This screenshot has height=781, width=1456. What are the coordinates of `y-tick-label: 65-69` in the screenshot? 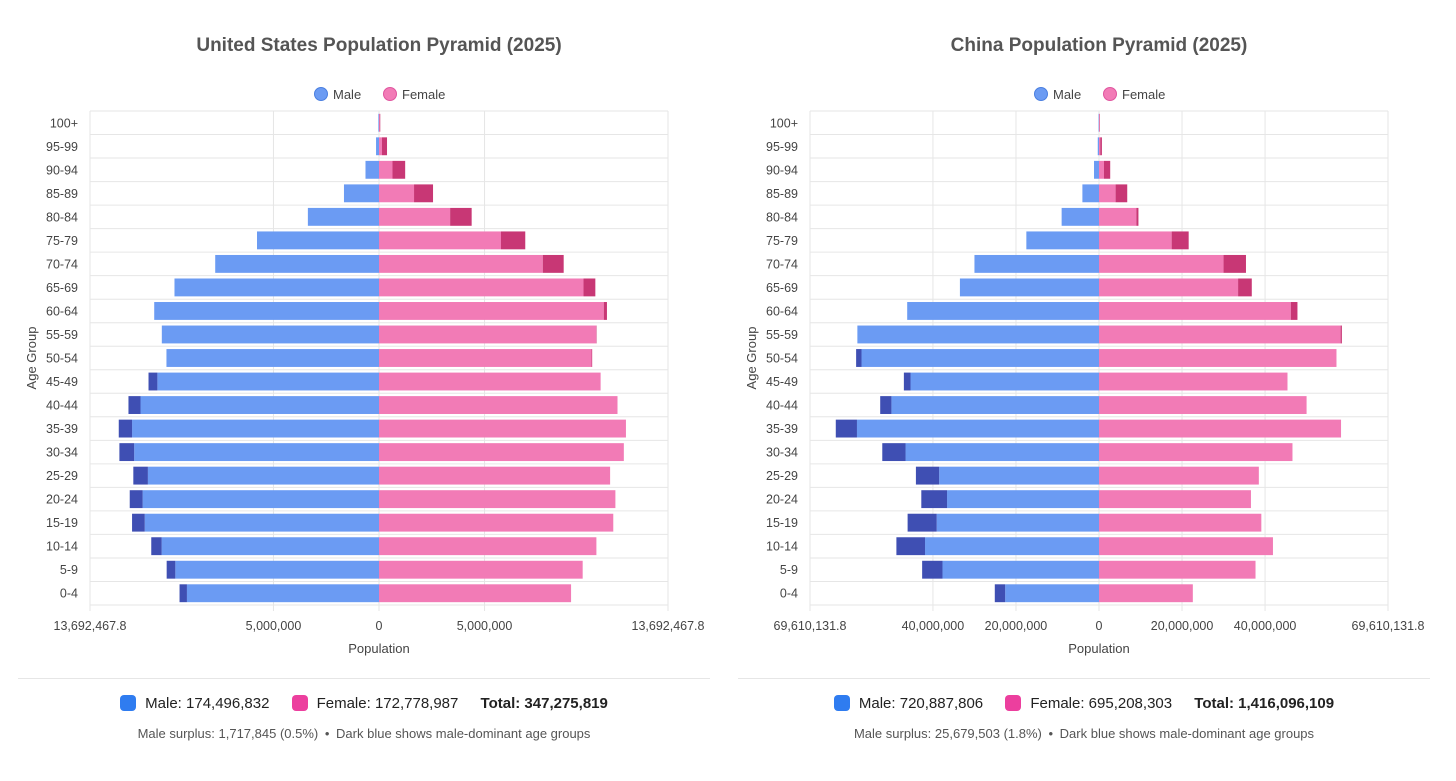 It's located at (782, 288).